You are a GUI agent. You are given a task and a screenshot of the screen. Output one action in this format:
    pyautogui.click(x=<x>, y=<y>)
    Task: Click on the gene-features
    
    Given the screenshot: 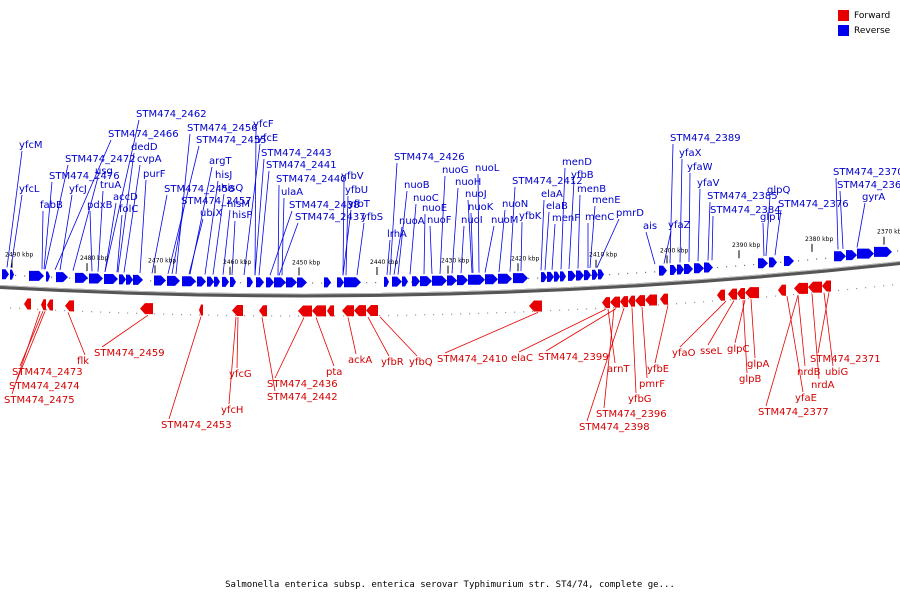 What is the action you would take?
    pyautogui.click(x=447, y=281)
    